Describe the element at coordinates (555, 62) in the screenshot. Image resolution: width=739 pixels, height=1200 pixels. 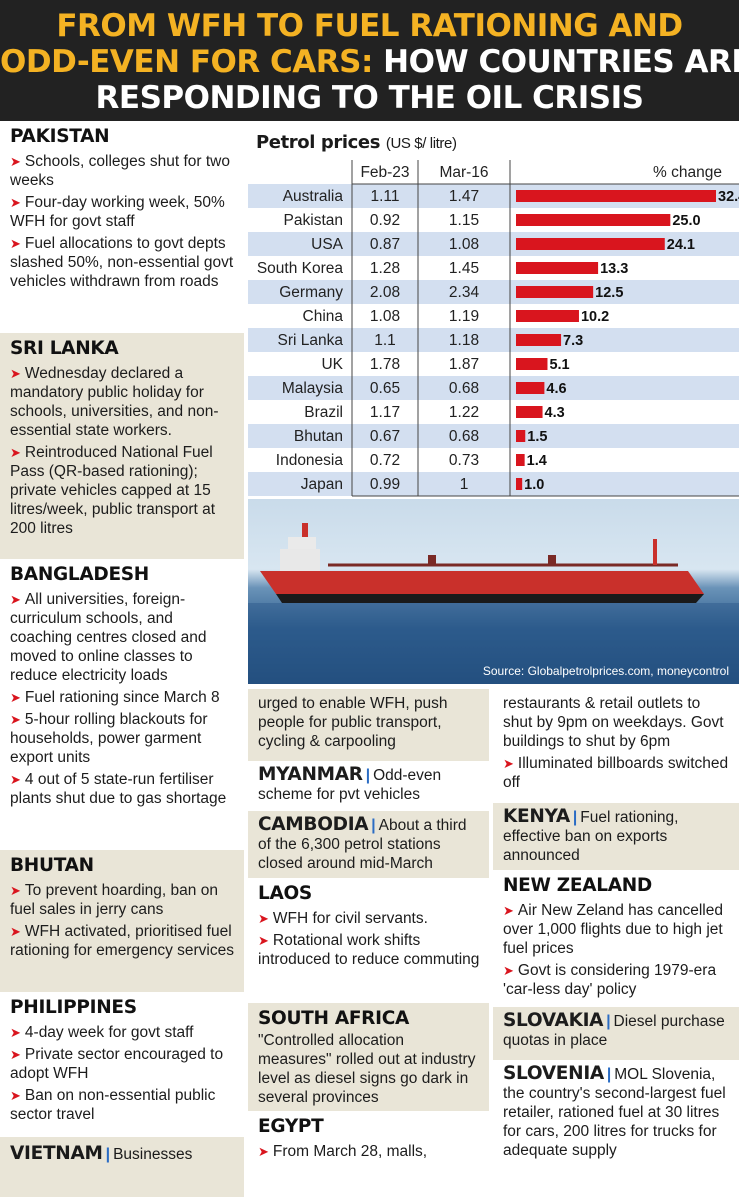
I see `headline-line-2-rest: HOW COUNTRIES ARE` at that location.